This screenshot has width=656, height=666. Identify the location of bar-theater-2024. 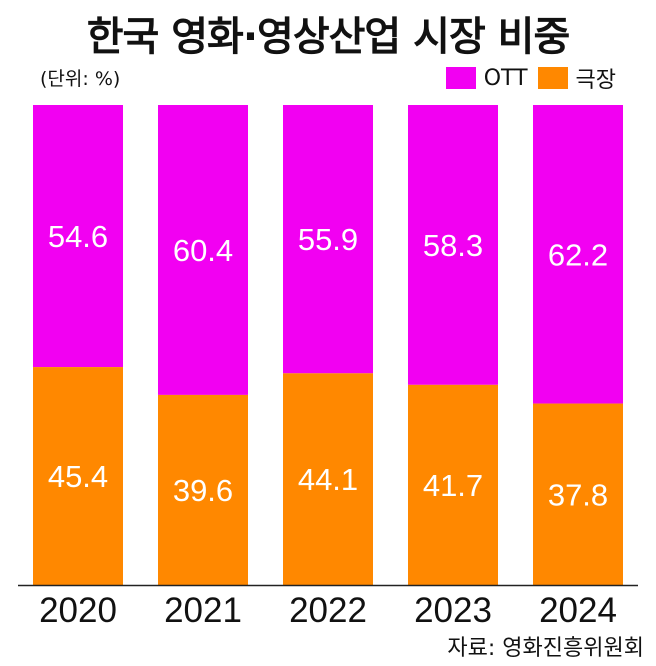
(578, 494).